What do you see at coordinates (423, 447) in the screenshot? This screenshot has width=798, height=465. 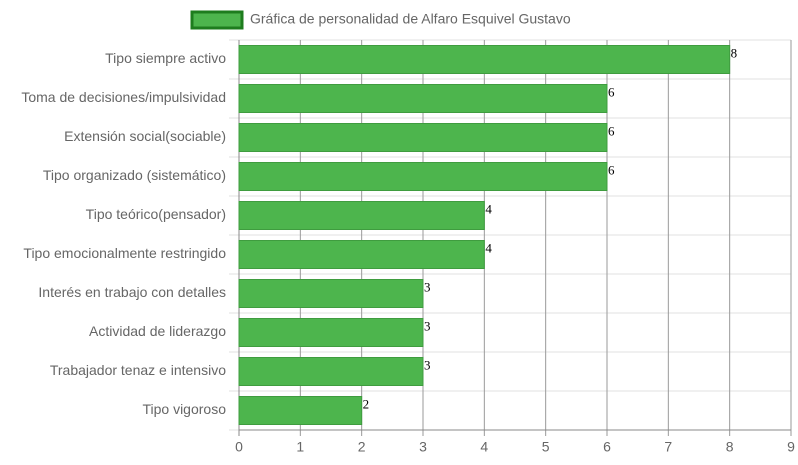 I see `x-tick-label: 3` at bounding box center [423, 447].